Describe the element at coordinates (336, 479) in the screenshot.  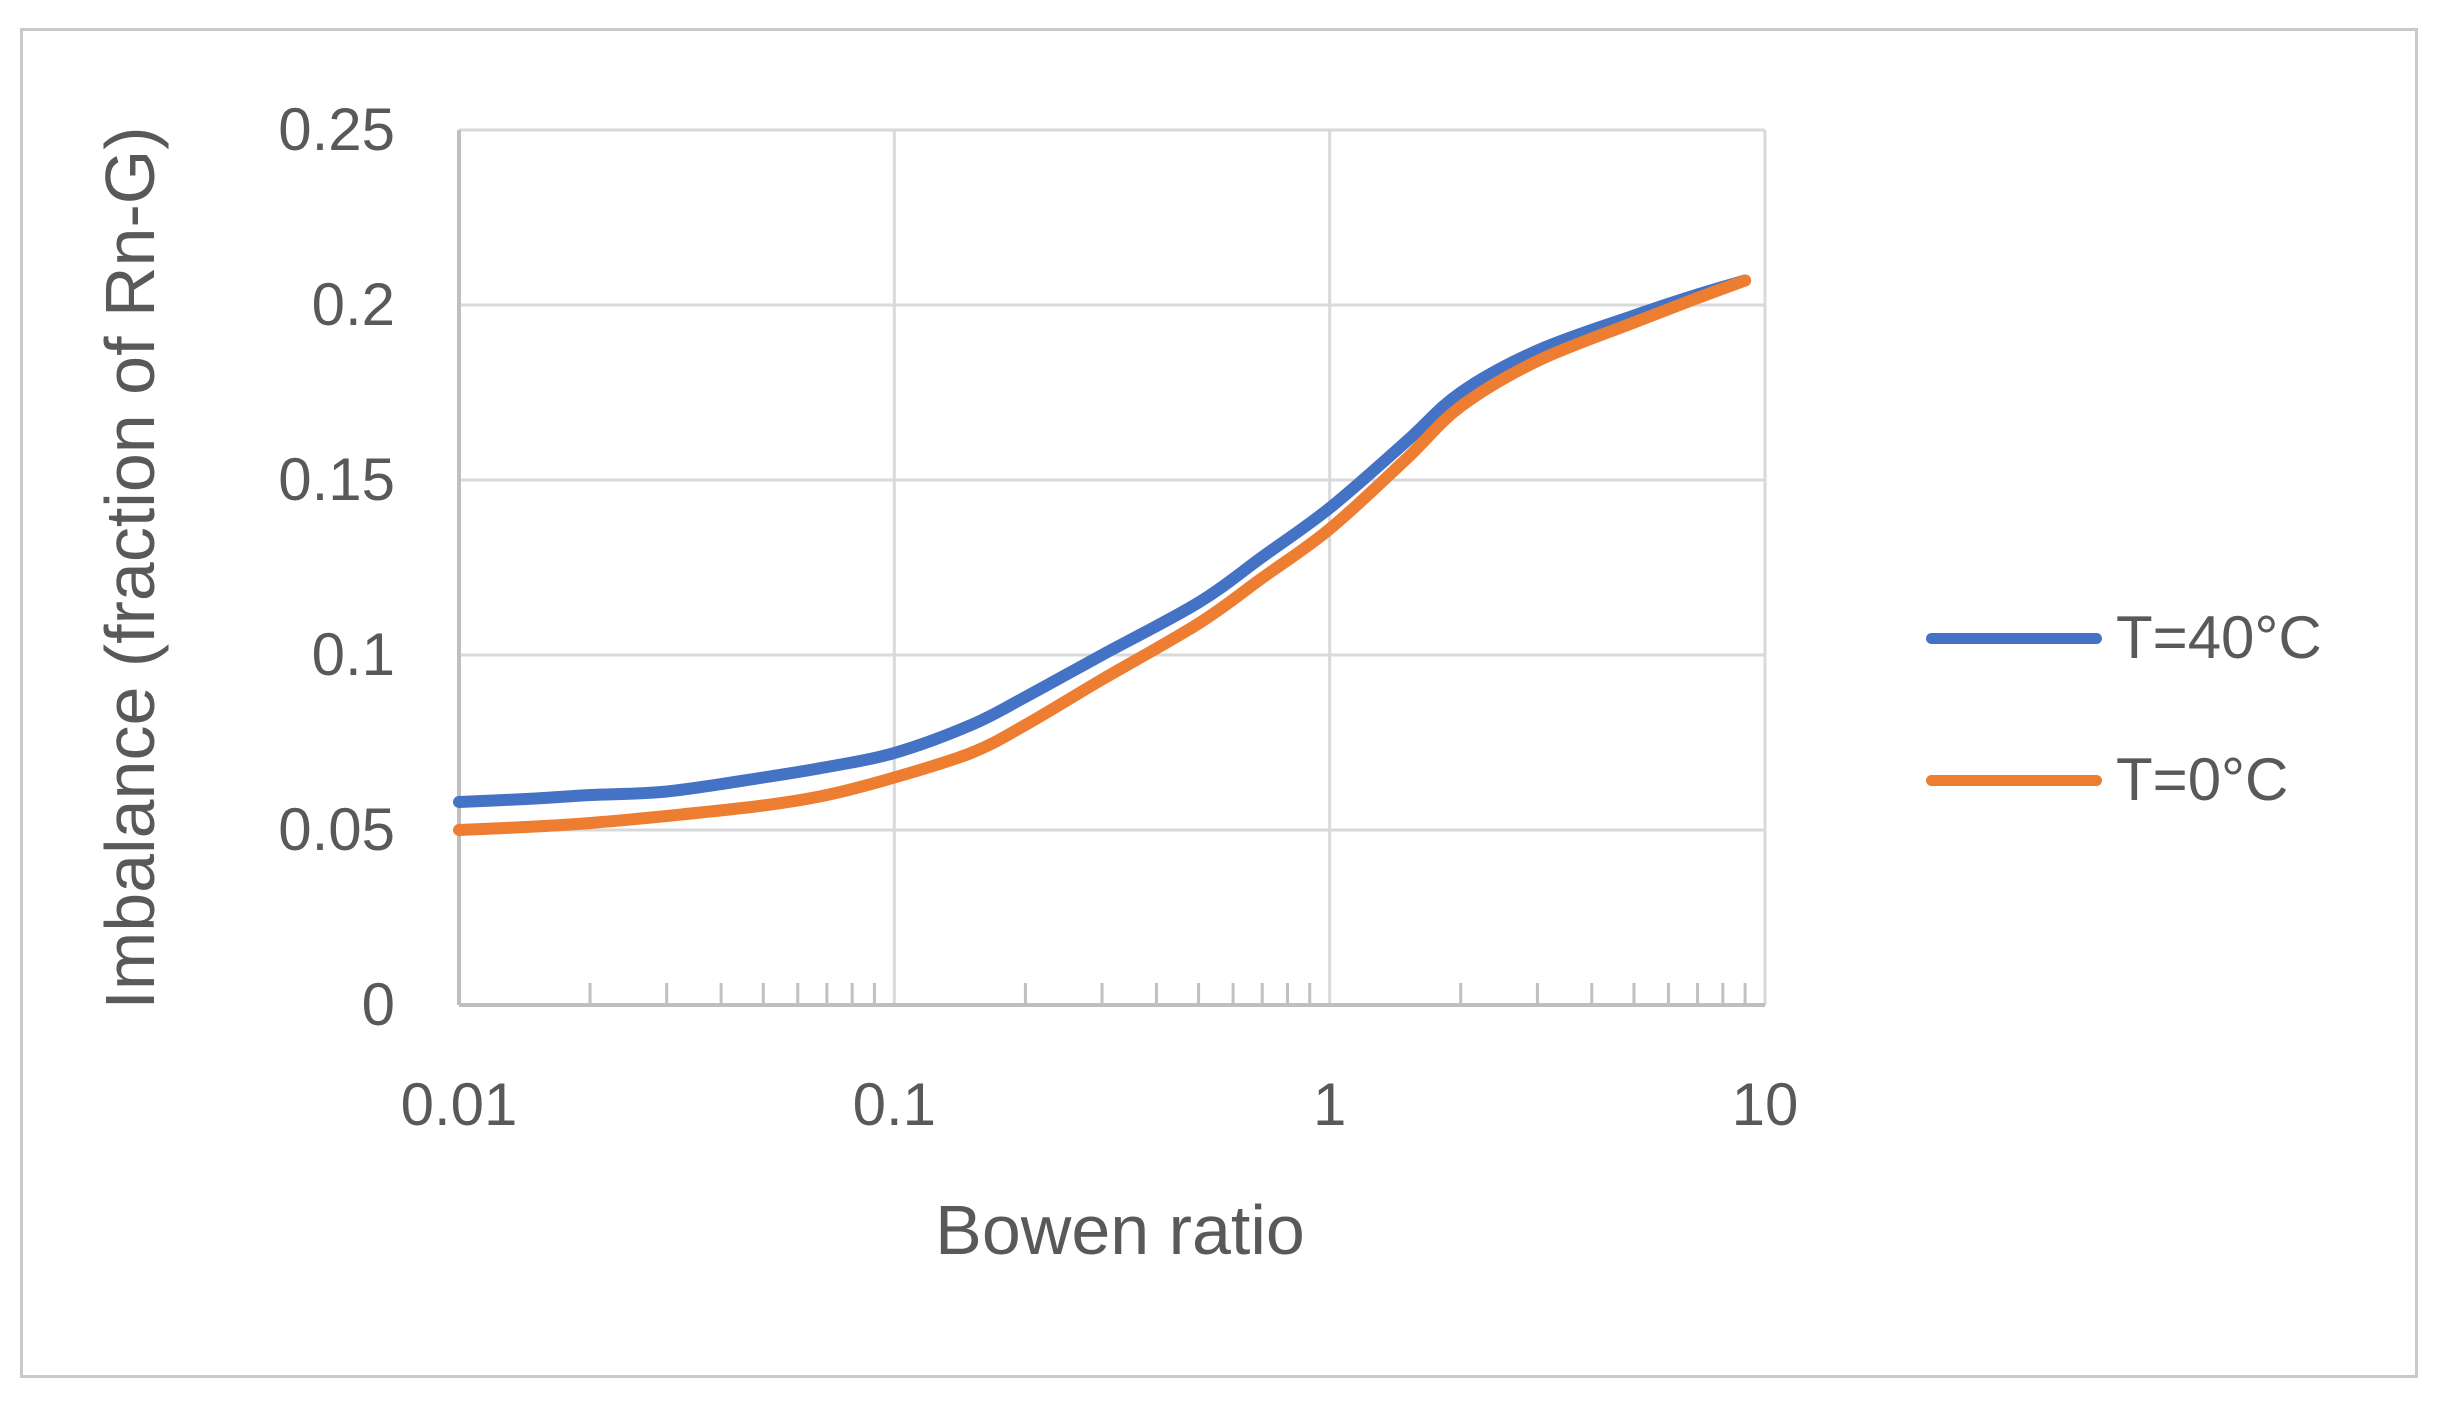
I see `y-tick-label: 0.15` at that location.